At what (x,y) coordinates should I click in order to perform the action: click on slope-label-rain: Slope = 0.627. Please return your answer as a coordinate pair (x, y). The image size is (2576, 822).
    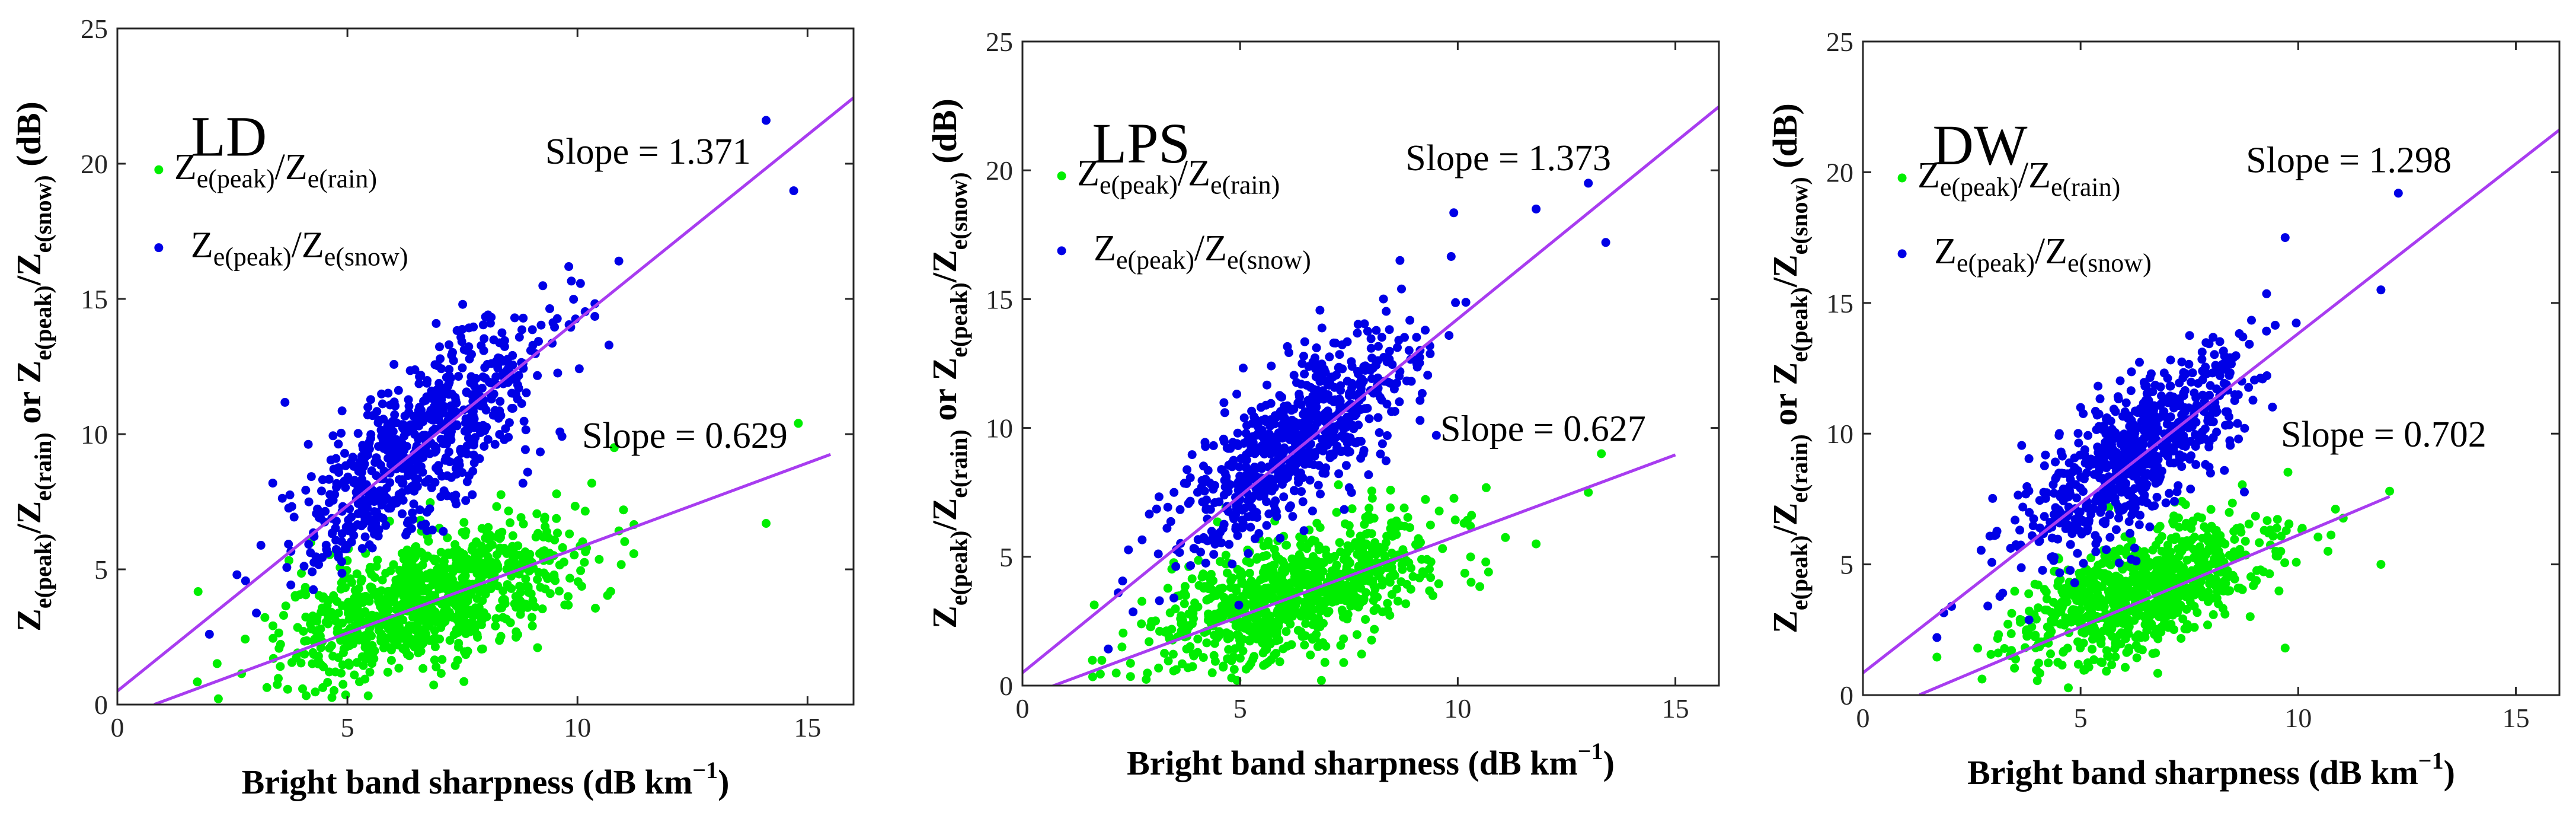
    Looking at the image, I should click on (1543, 429).